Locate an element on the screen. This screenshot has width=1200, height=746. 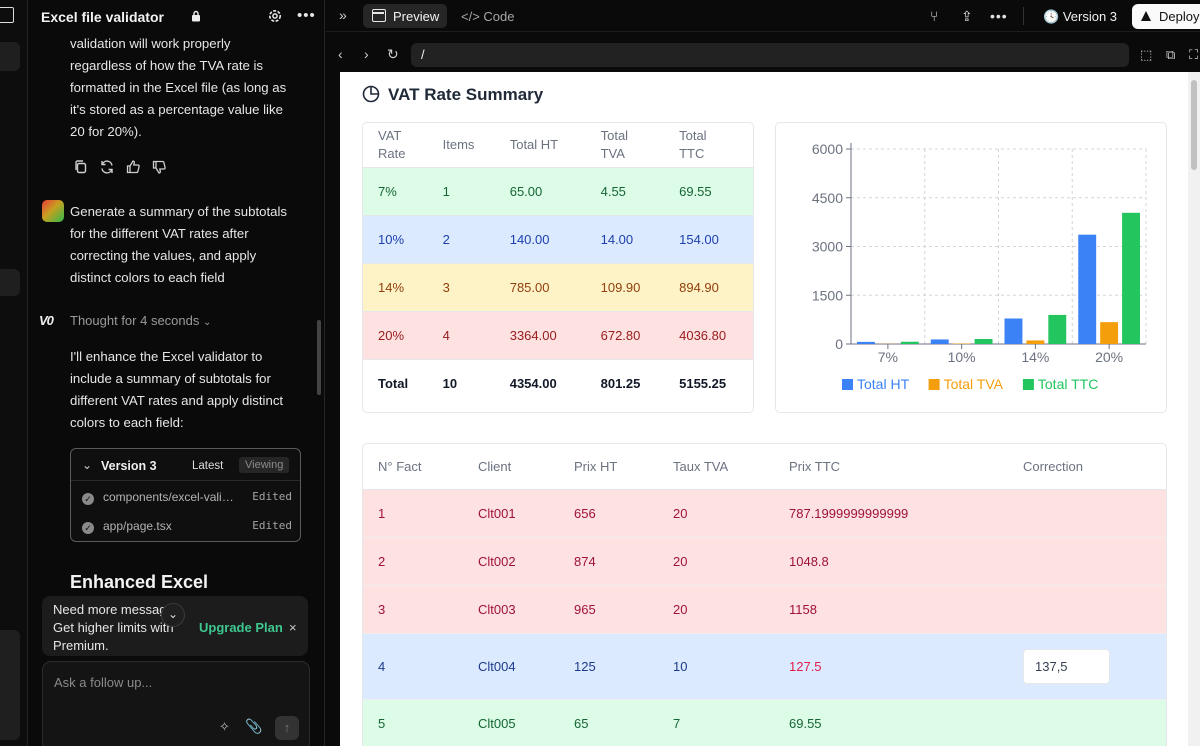
table-cell: 656 is located at coordinates (608, 513).